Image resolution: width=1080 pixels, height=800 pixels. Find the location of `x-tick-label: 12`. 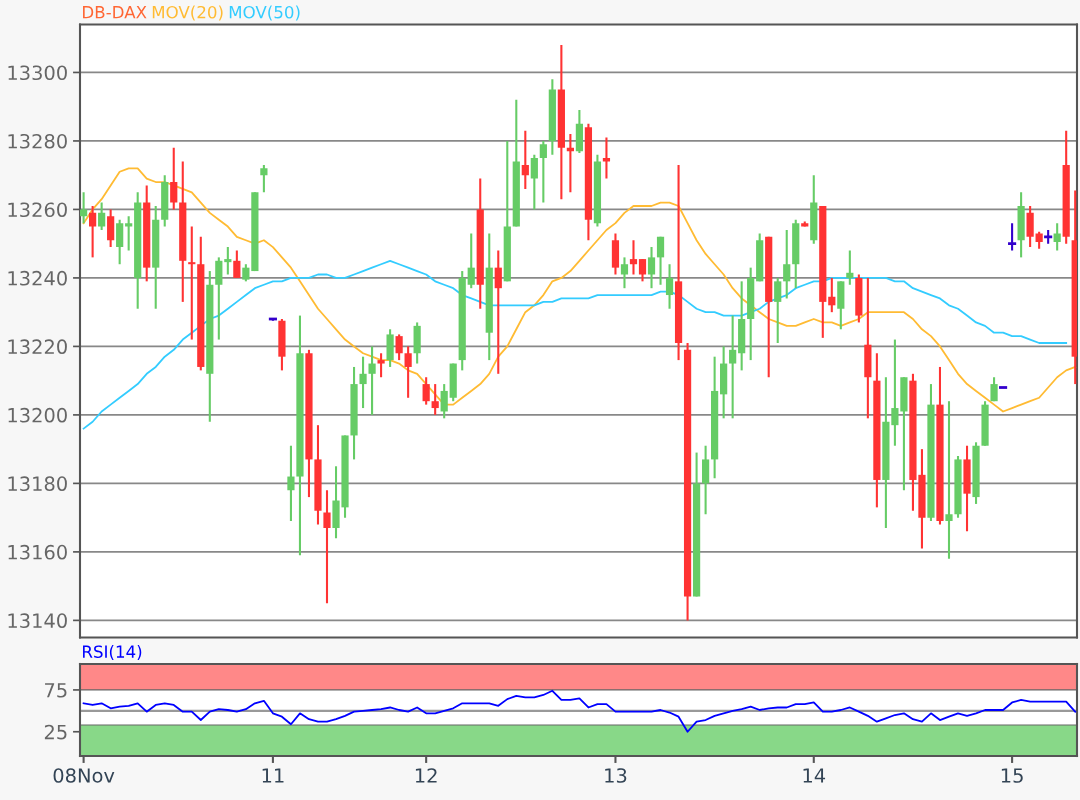

x-tick-label: 12 is located at coordinates (426, 775).